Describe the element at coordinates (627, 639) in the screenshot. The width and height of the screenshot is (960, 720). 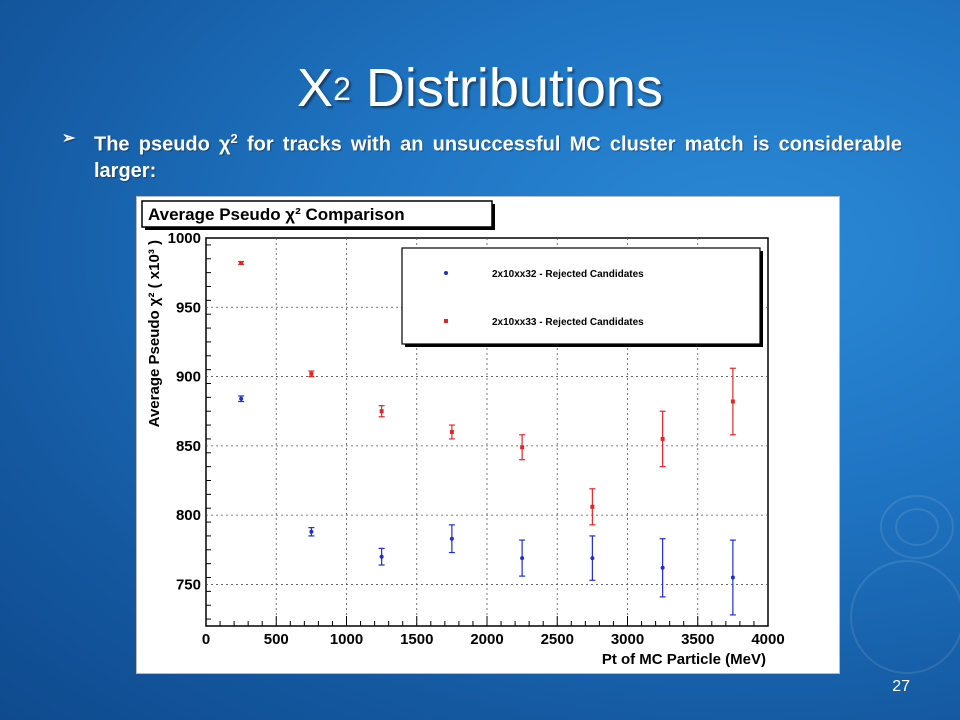
I see `x-tick-label: 3000` at that location.